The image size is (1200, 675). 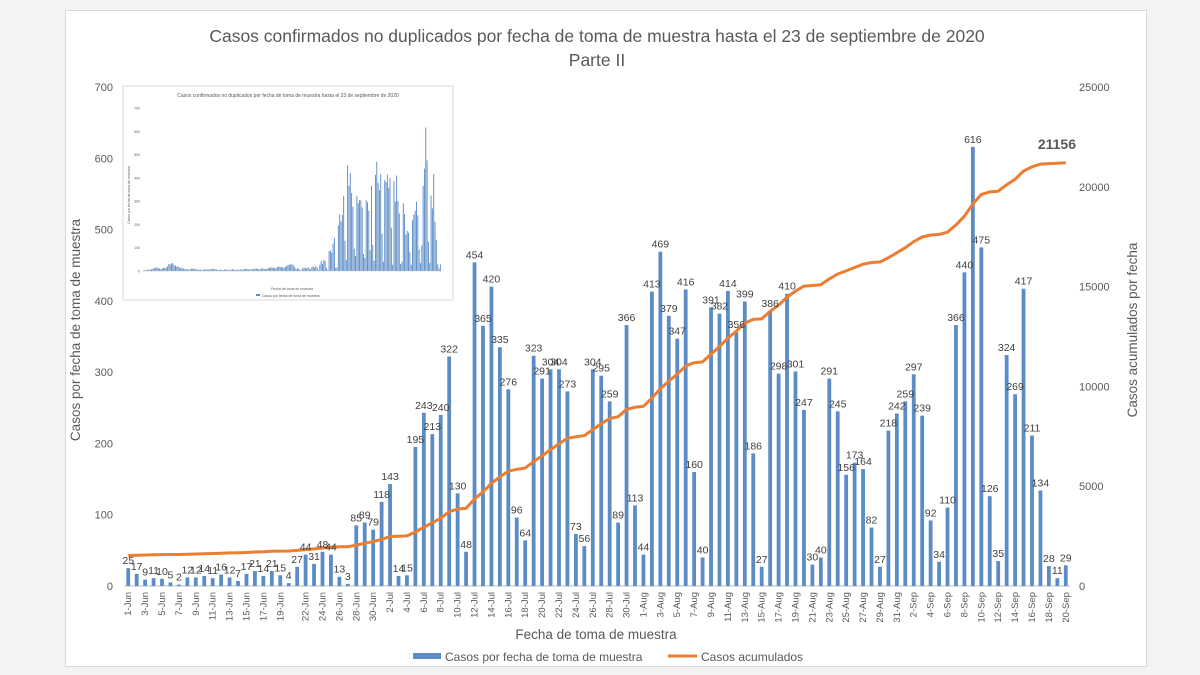 I want to click on bar-value-label: 29, so click(x=1066, y=558).